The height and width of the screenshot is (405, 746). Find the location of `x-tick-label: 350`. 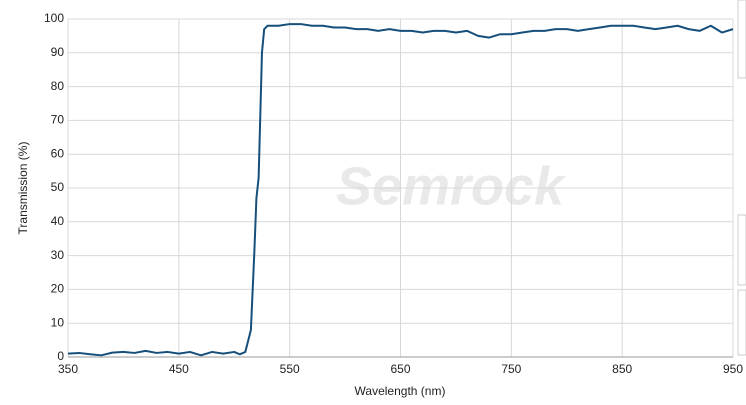

x-tick-label: 350 is located at coordinates (68, 369).